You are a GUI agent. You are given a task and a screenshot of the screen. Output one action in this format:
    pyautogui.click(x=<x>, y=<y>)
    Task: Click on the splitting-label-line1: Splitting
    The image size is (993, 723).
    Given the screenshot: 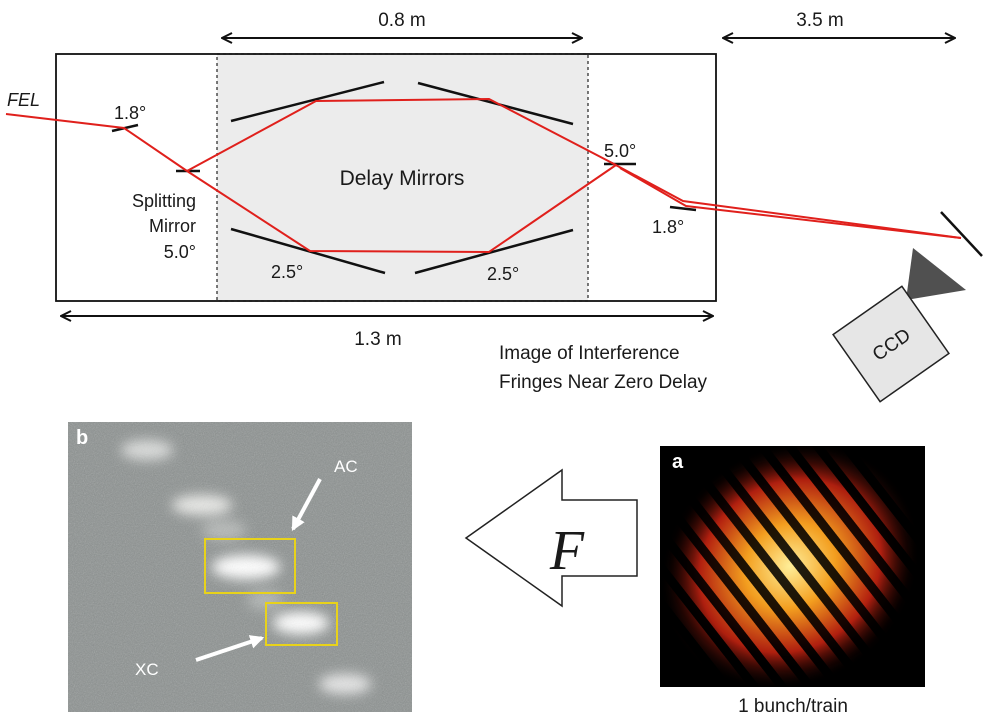 What is the action you would take?
    pyautogui.click(x=164, y=201)
    